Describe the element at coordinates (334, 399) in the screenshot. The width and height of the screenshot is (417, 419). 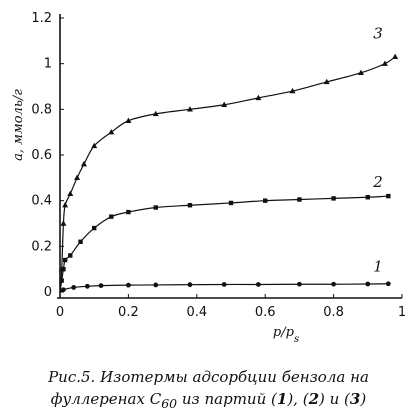
I see `caption-text: ) и (` at that location.